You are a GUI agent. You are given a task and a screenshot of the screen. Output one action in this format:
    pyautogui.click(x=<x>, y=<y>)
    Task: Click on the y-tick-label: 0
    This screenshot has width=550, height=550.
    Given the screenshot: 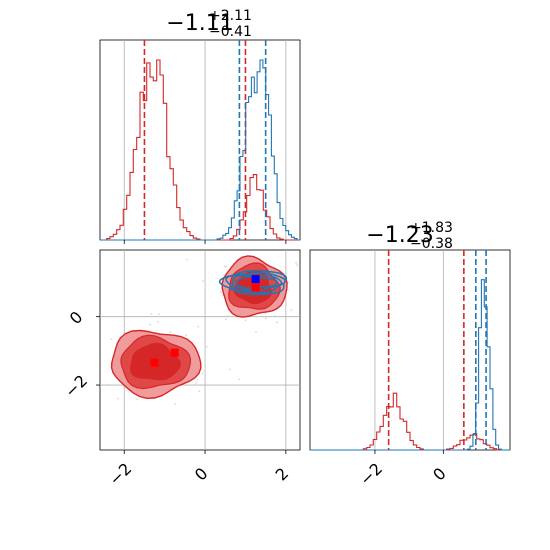 What is the action you would take?
    pyautogui.click(x=76, y=317)
    